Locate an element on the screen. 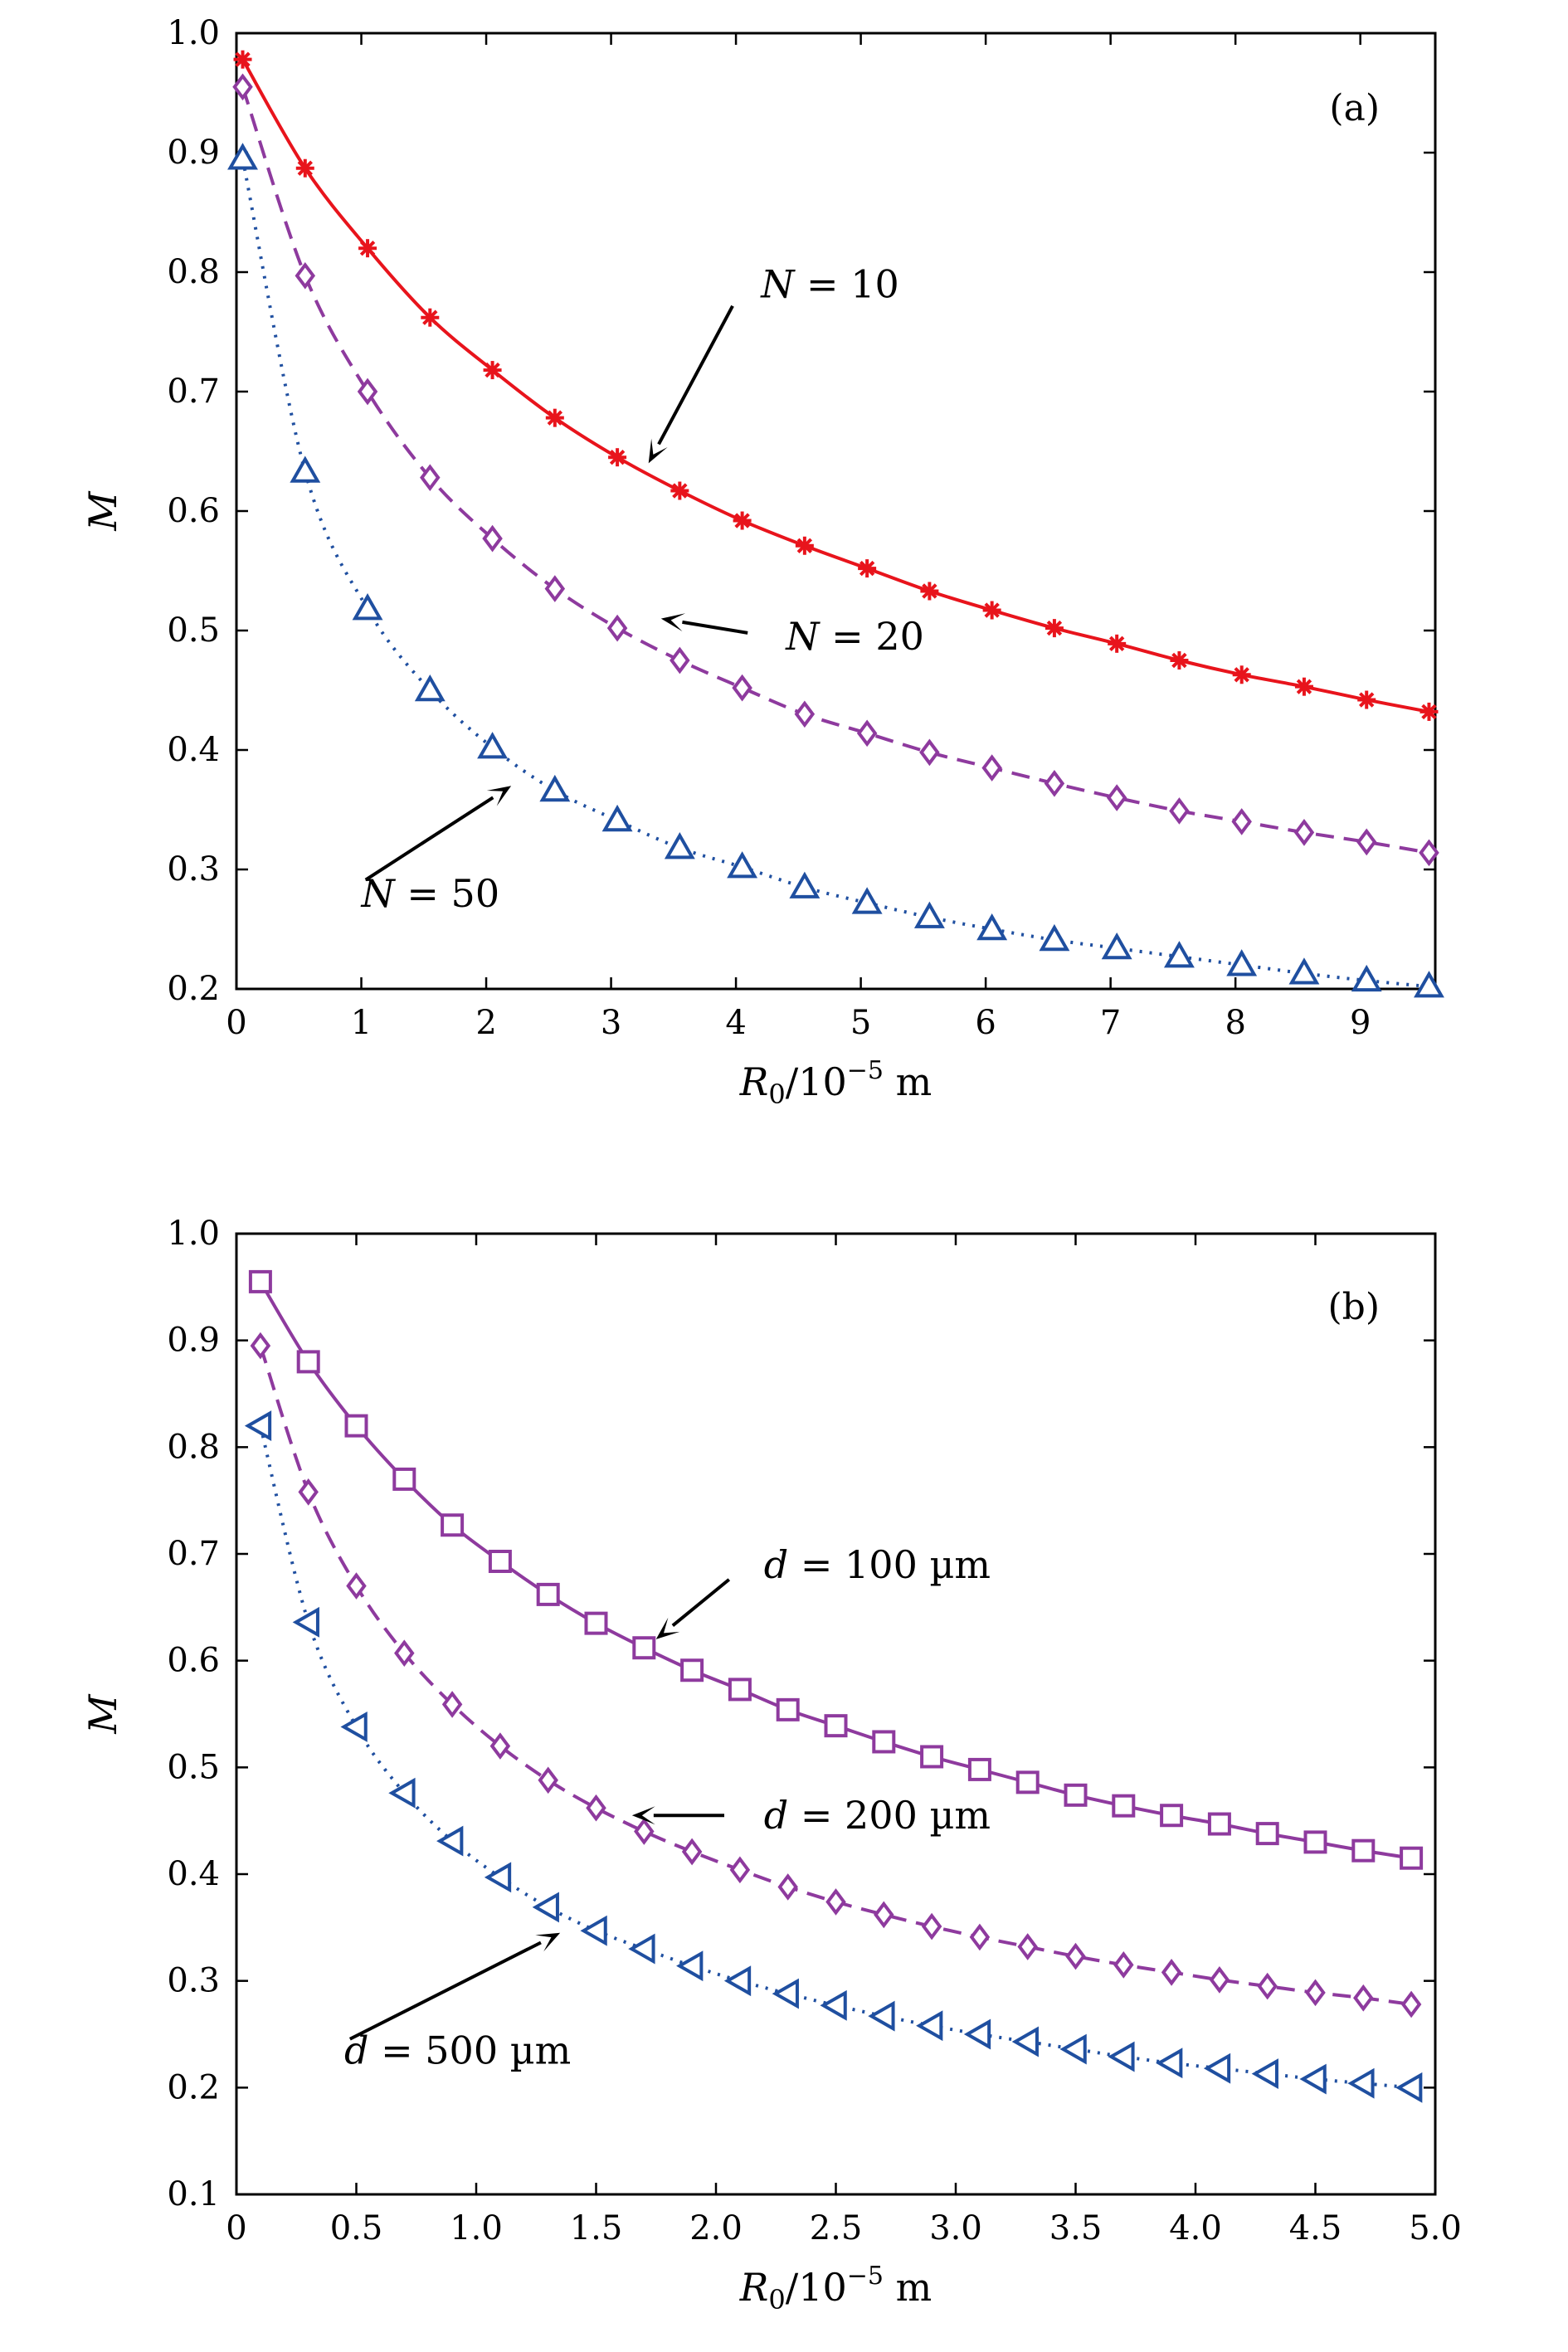 This screenshot has width=1568, height=2352. y-tick-label: 0.3 is located at coordinates (193, 869).